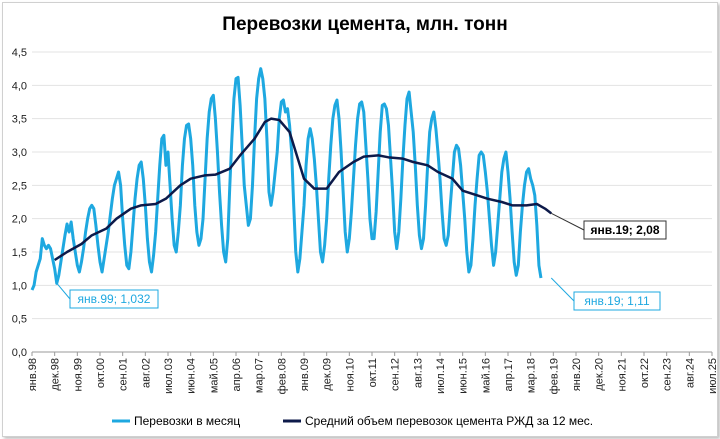  What do you see at coordinates (187, 421) in the screenshot?
I see `legend-label-monthly: Перевозки в месяц` at bounding box center [187, 421].